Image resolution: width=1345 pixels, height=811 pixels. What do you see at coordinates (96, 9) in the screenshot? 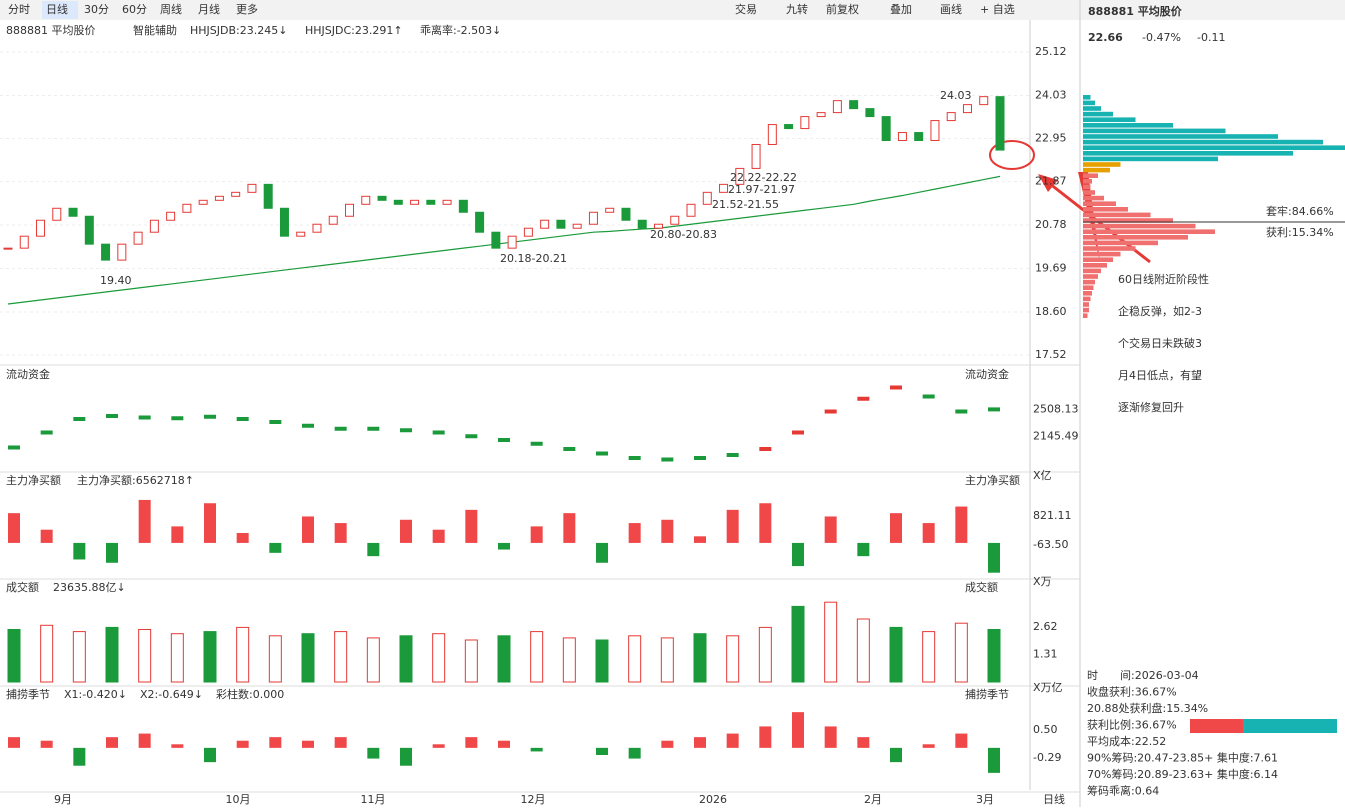
I see `tab: 30分` at bounding box center [96, 9].